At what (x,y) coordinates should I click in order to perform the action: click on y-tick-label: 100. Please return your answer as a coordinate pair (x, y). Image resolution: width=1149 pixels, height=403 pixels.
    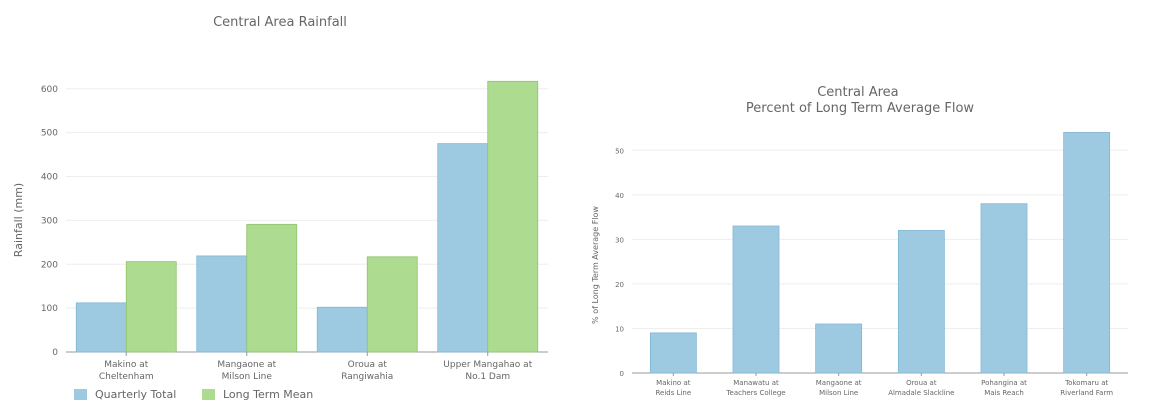
    Looking at the image, I should click on (49, 309).